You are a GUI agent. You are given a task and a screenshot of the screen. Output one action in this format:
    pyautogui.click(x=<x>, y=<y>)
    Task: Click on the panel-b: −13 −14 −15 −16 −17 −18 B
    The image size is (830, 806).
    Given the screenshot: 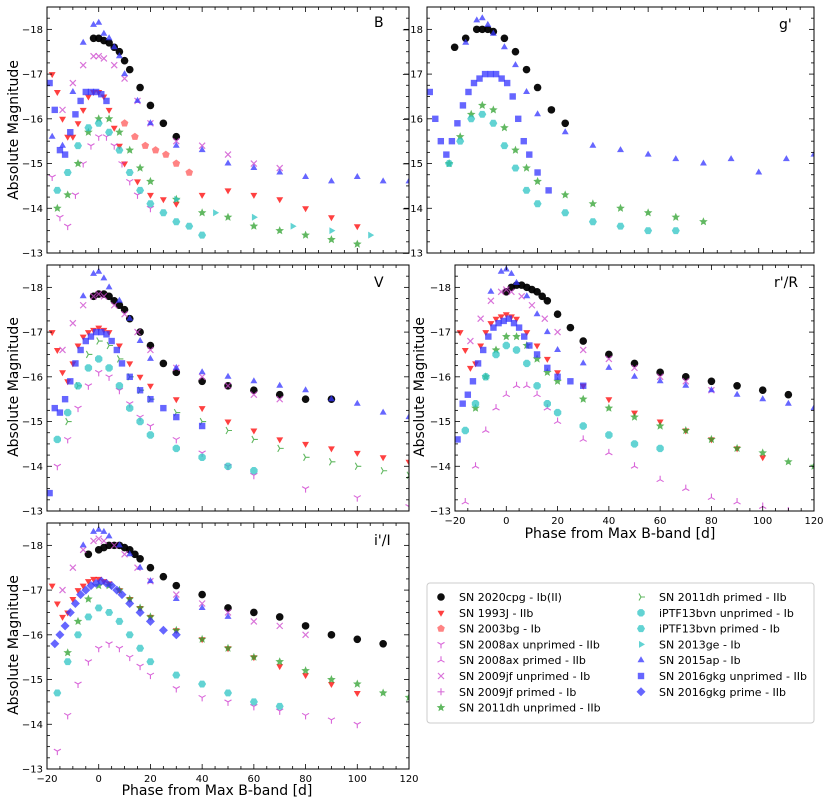 What is the action you would take?
    pyautogui.click(x=216, y=133)
    